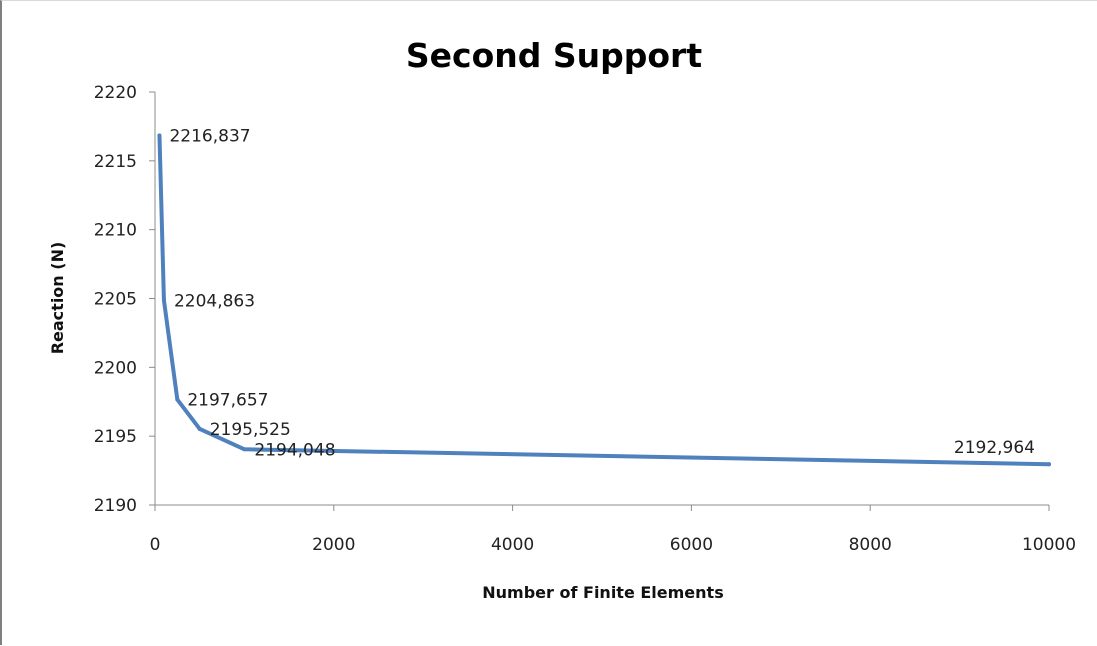 This screenshot has height=646, width=1097. Describe the element at coordinates (115, 93) in the screenshot. I see `y-tick-label: 2220` at that location.